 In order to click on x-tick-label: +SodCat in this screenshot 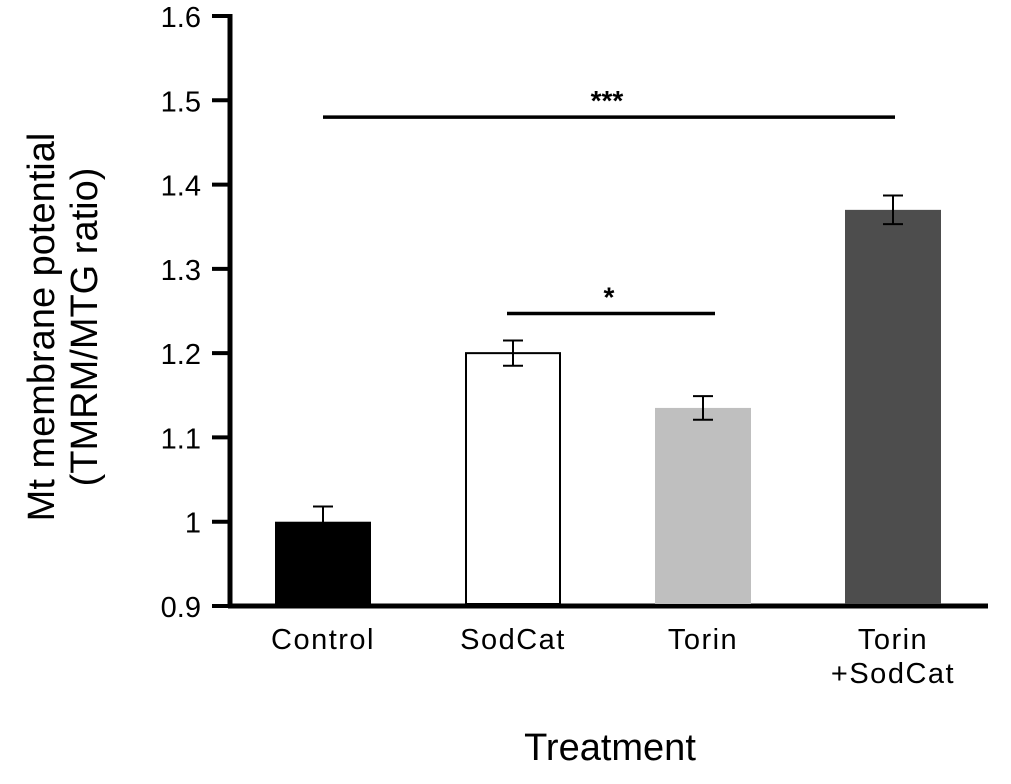, I will do `click(893, 674)`.